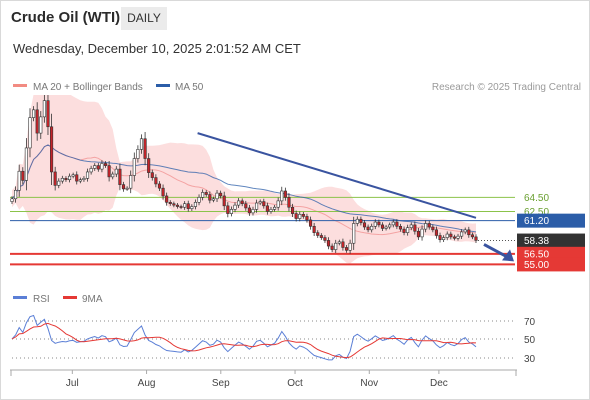  I want to click on source-credit: Research © 2025 Trading Central, so click(506, 87).